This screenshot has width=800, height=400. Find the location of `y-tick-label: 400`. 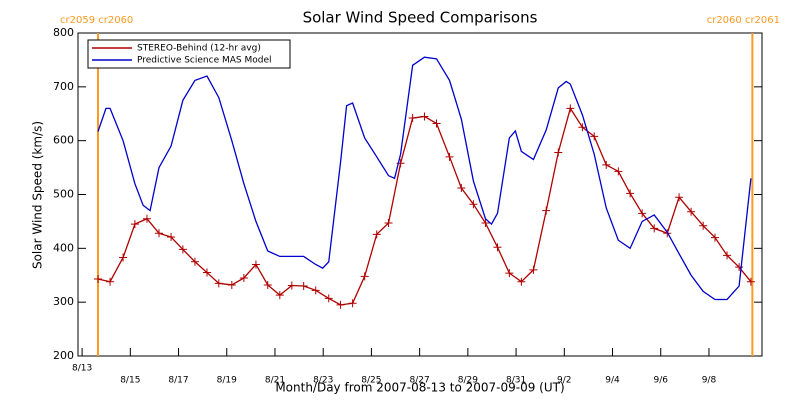

y-tick-label: 400 is located at coordinates (63, 247).